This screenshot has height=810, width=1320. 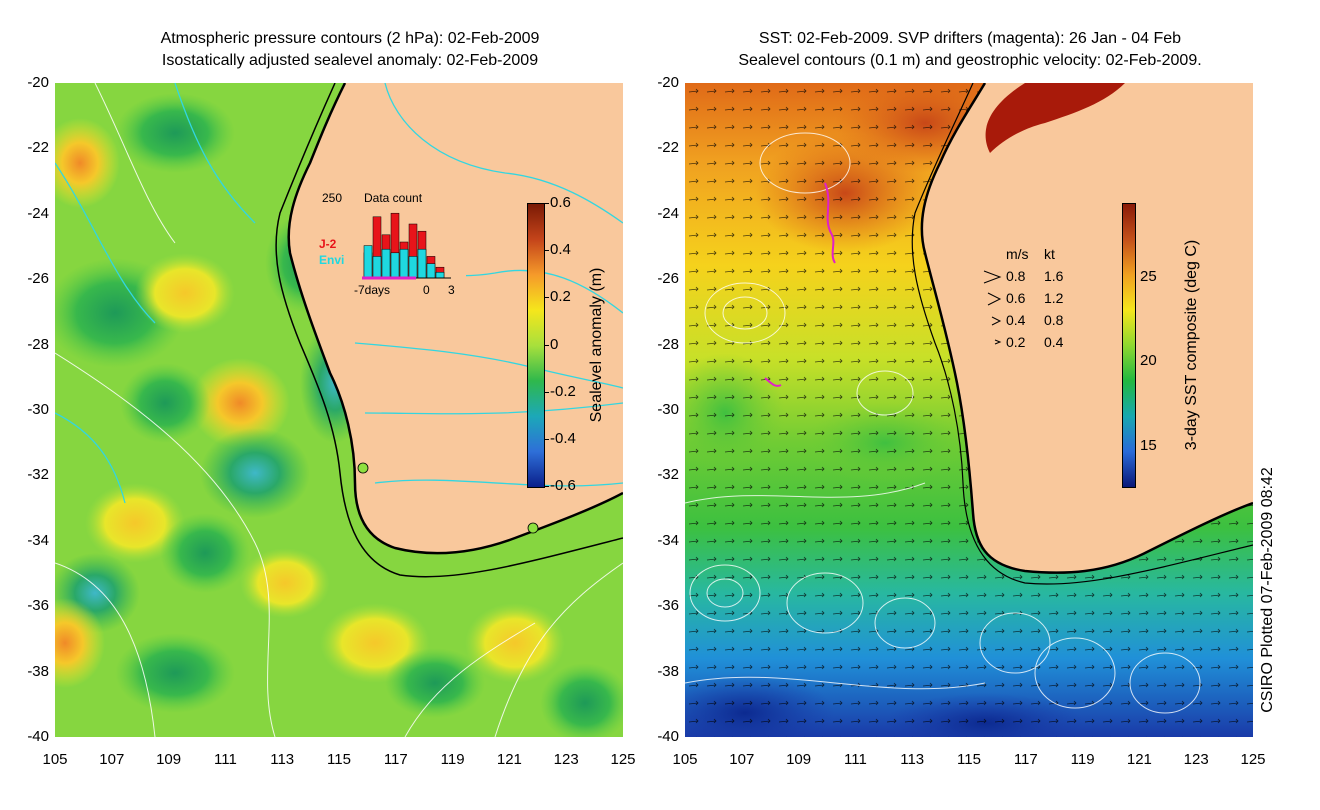 I want to click on left-y-tick--38: -38, so click(x=38, y=671).